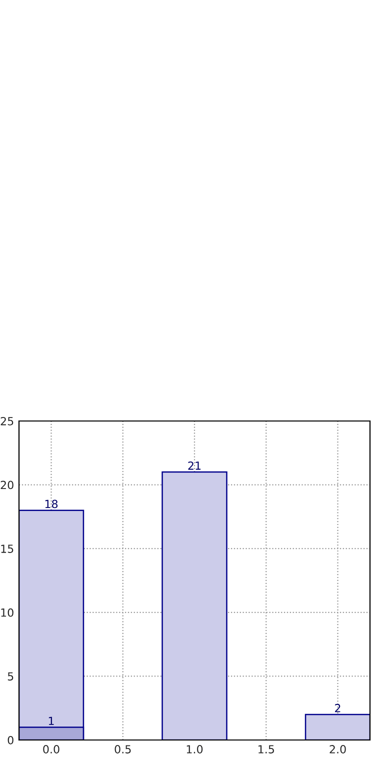 Image resolution: width=390 pixels, height=780 pixels. What do you see at coordinates (7, 485) in the screenshot?
I see `y-tick-label: 20` at bounding box center [7, 485].